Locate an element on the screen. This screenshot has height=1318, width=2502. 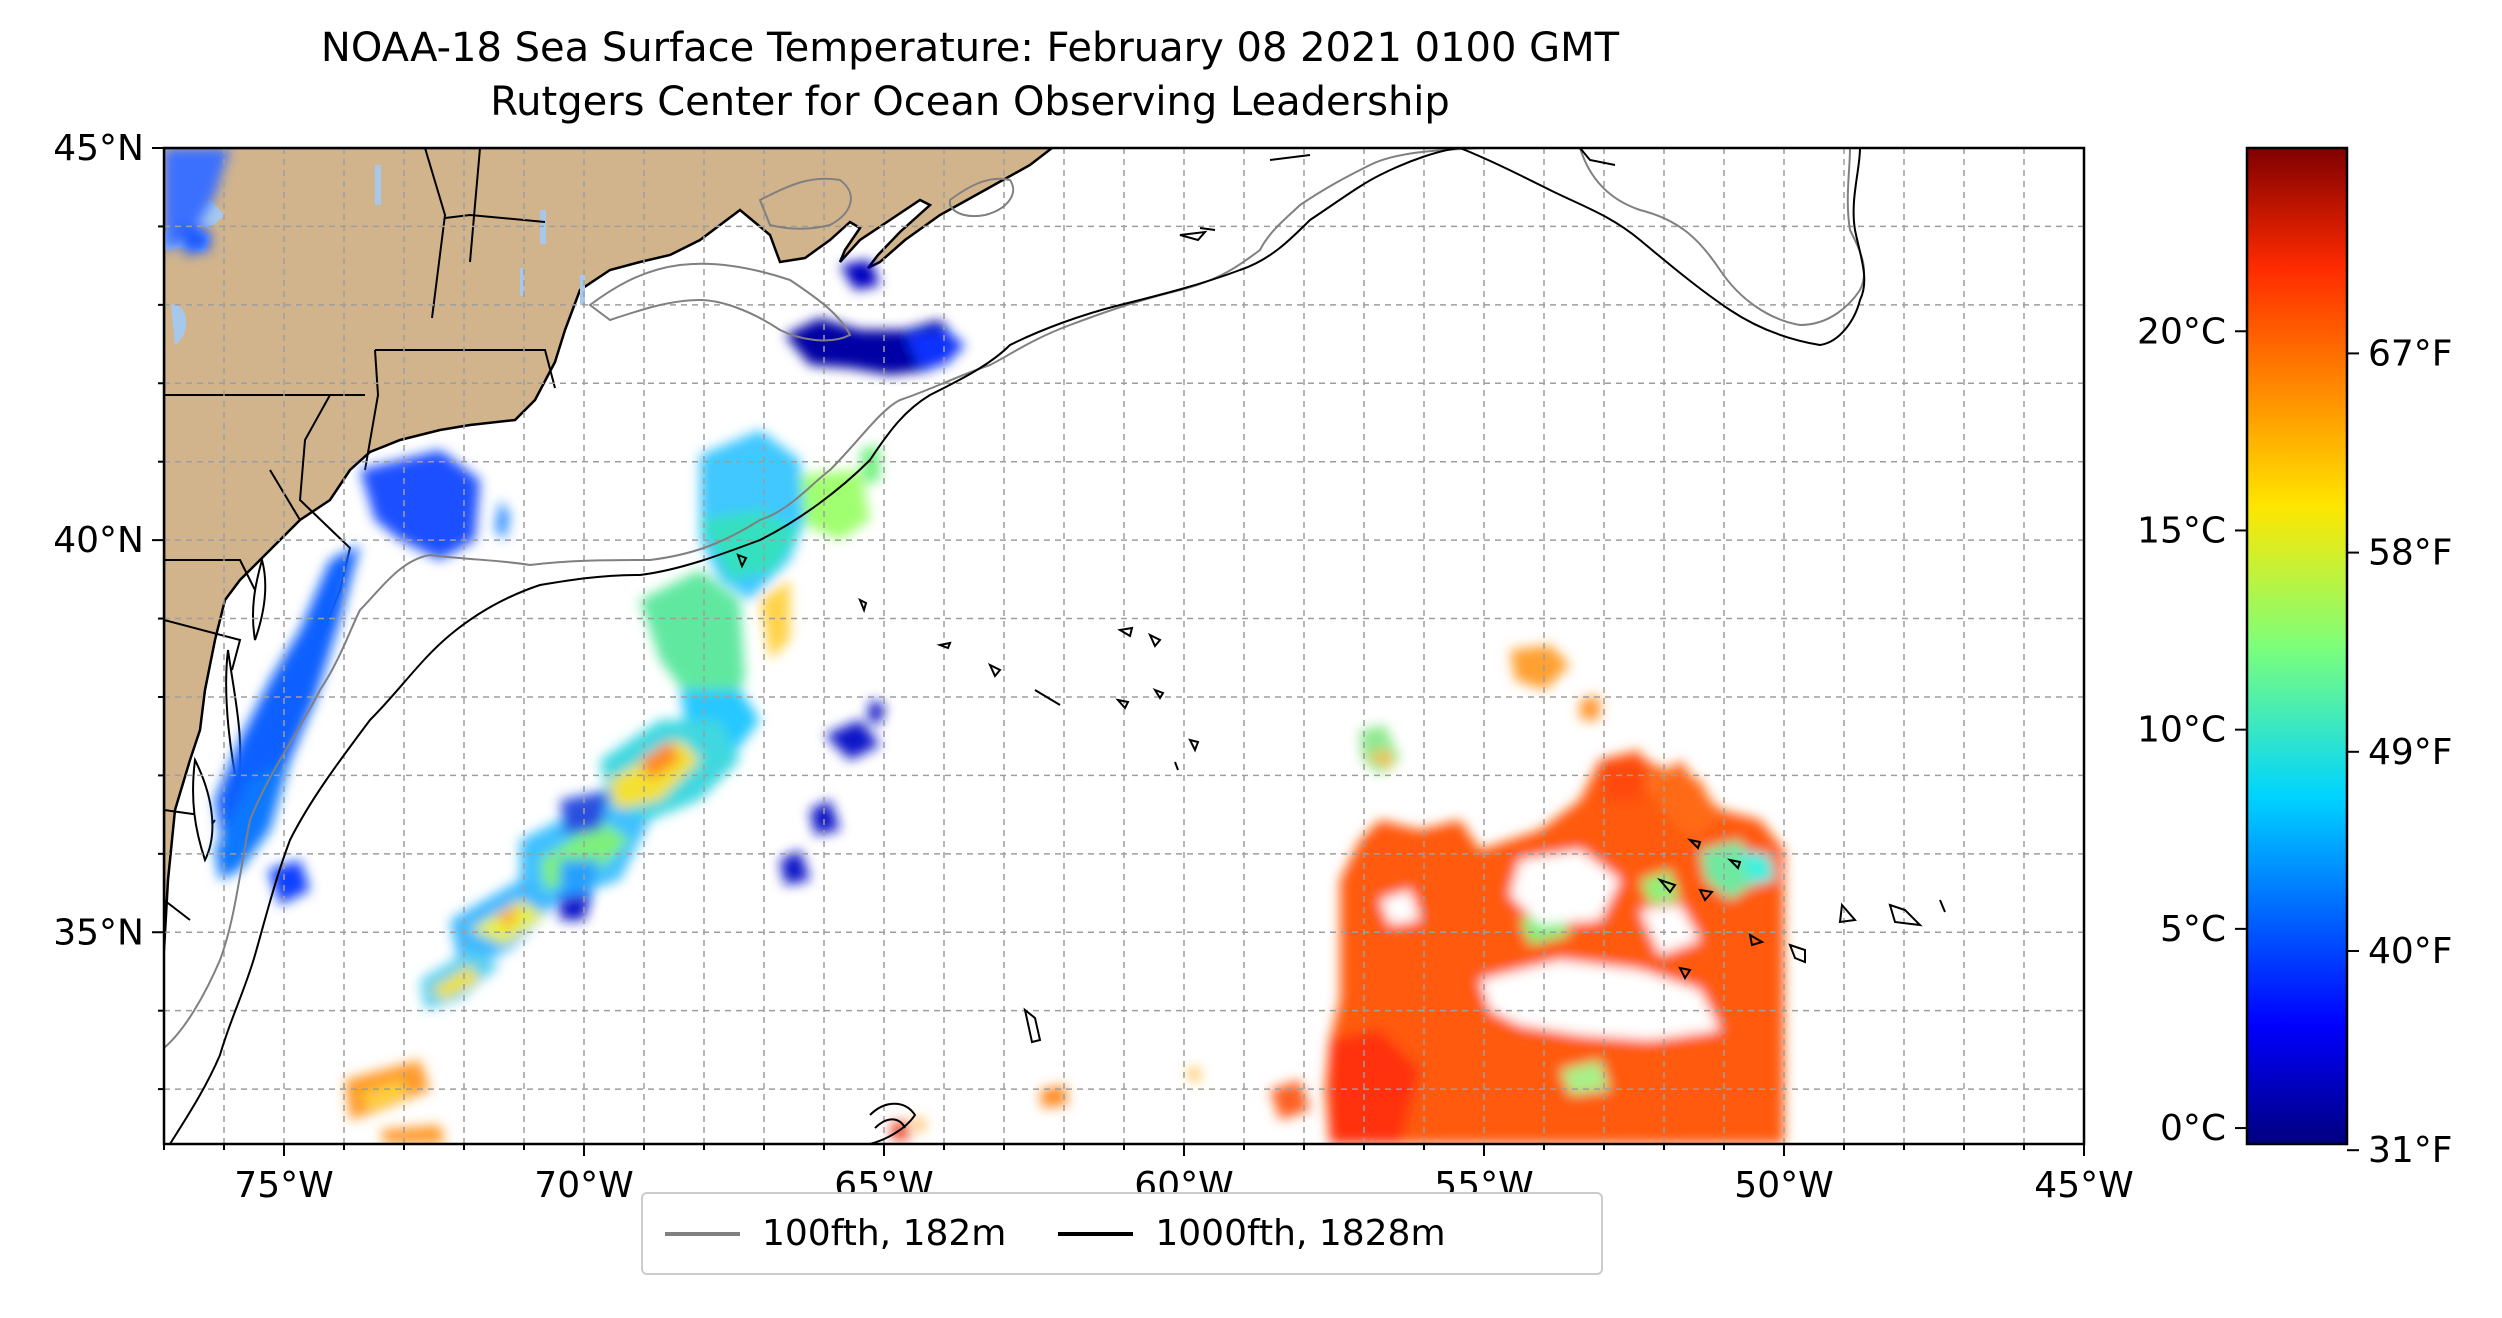
lat-tick-label: 40°N is located at coordinates (98, 540).